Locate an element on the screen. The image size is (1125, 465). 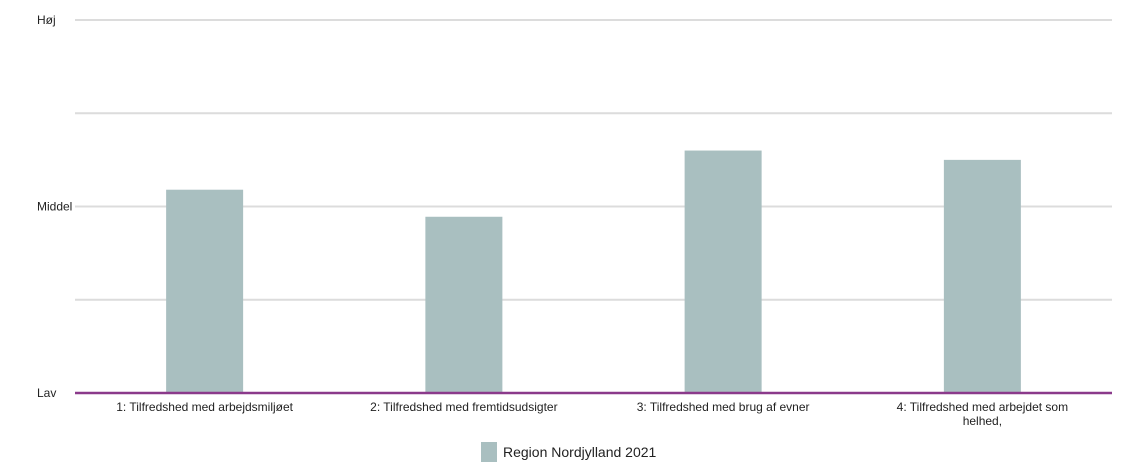
y-tick-label-lav: Lav is located at coordinates (46, 393).